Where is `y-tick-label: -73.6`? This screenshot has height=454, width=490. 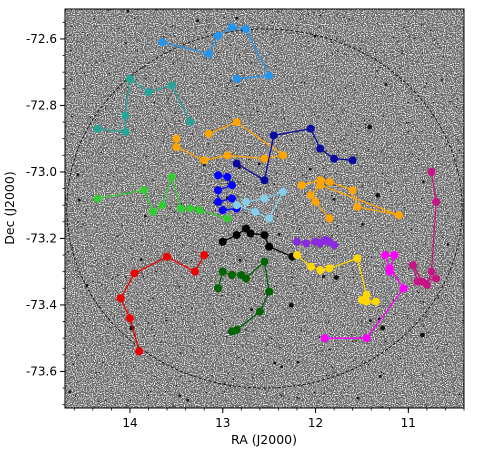
y-tick-label: -73.6 is located at coordinates (41, 371).